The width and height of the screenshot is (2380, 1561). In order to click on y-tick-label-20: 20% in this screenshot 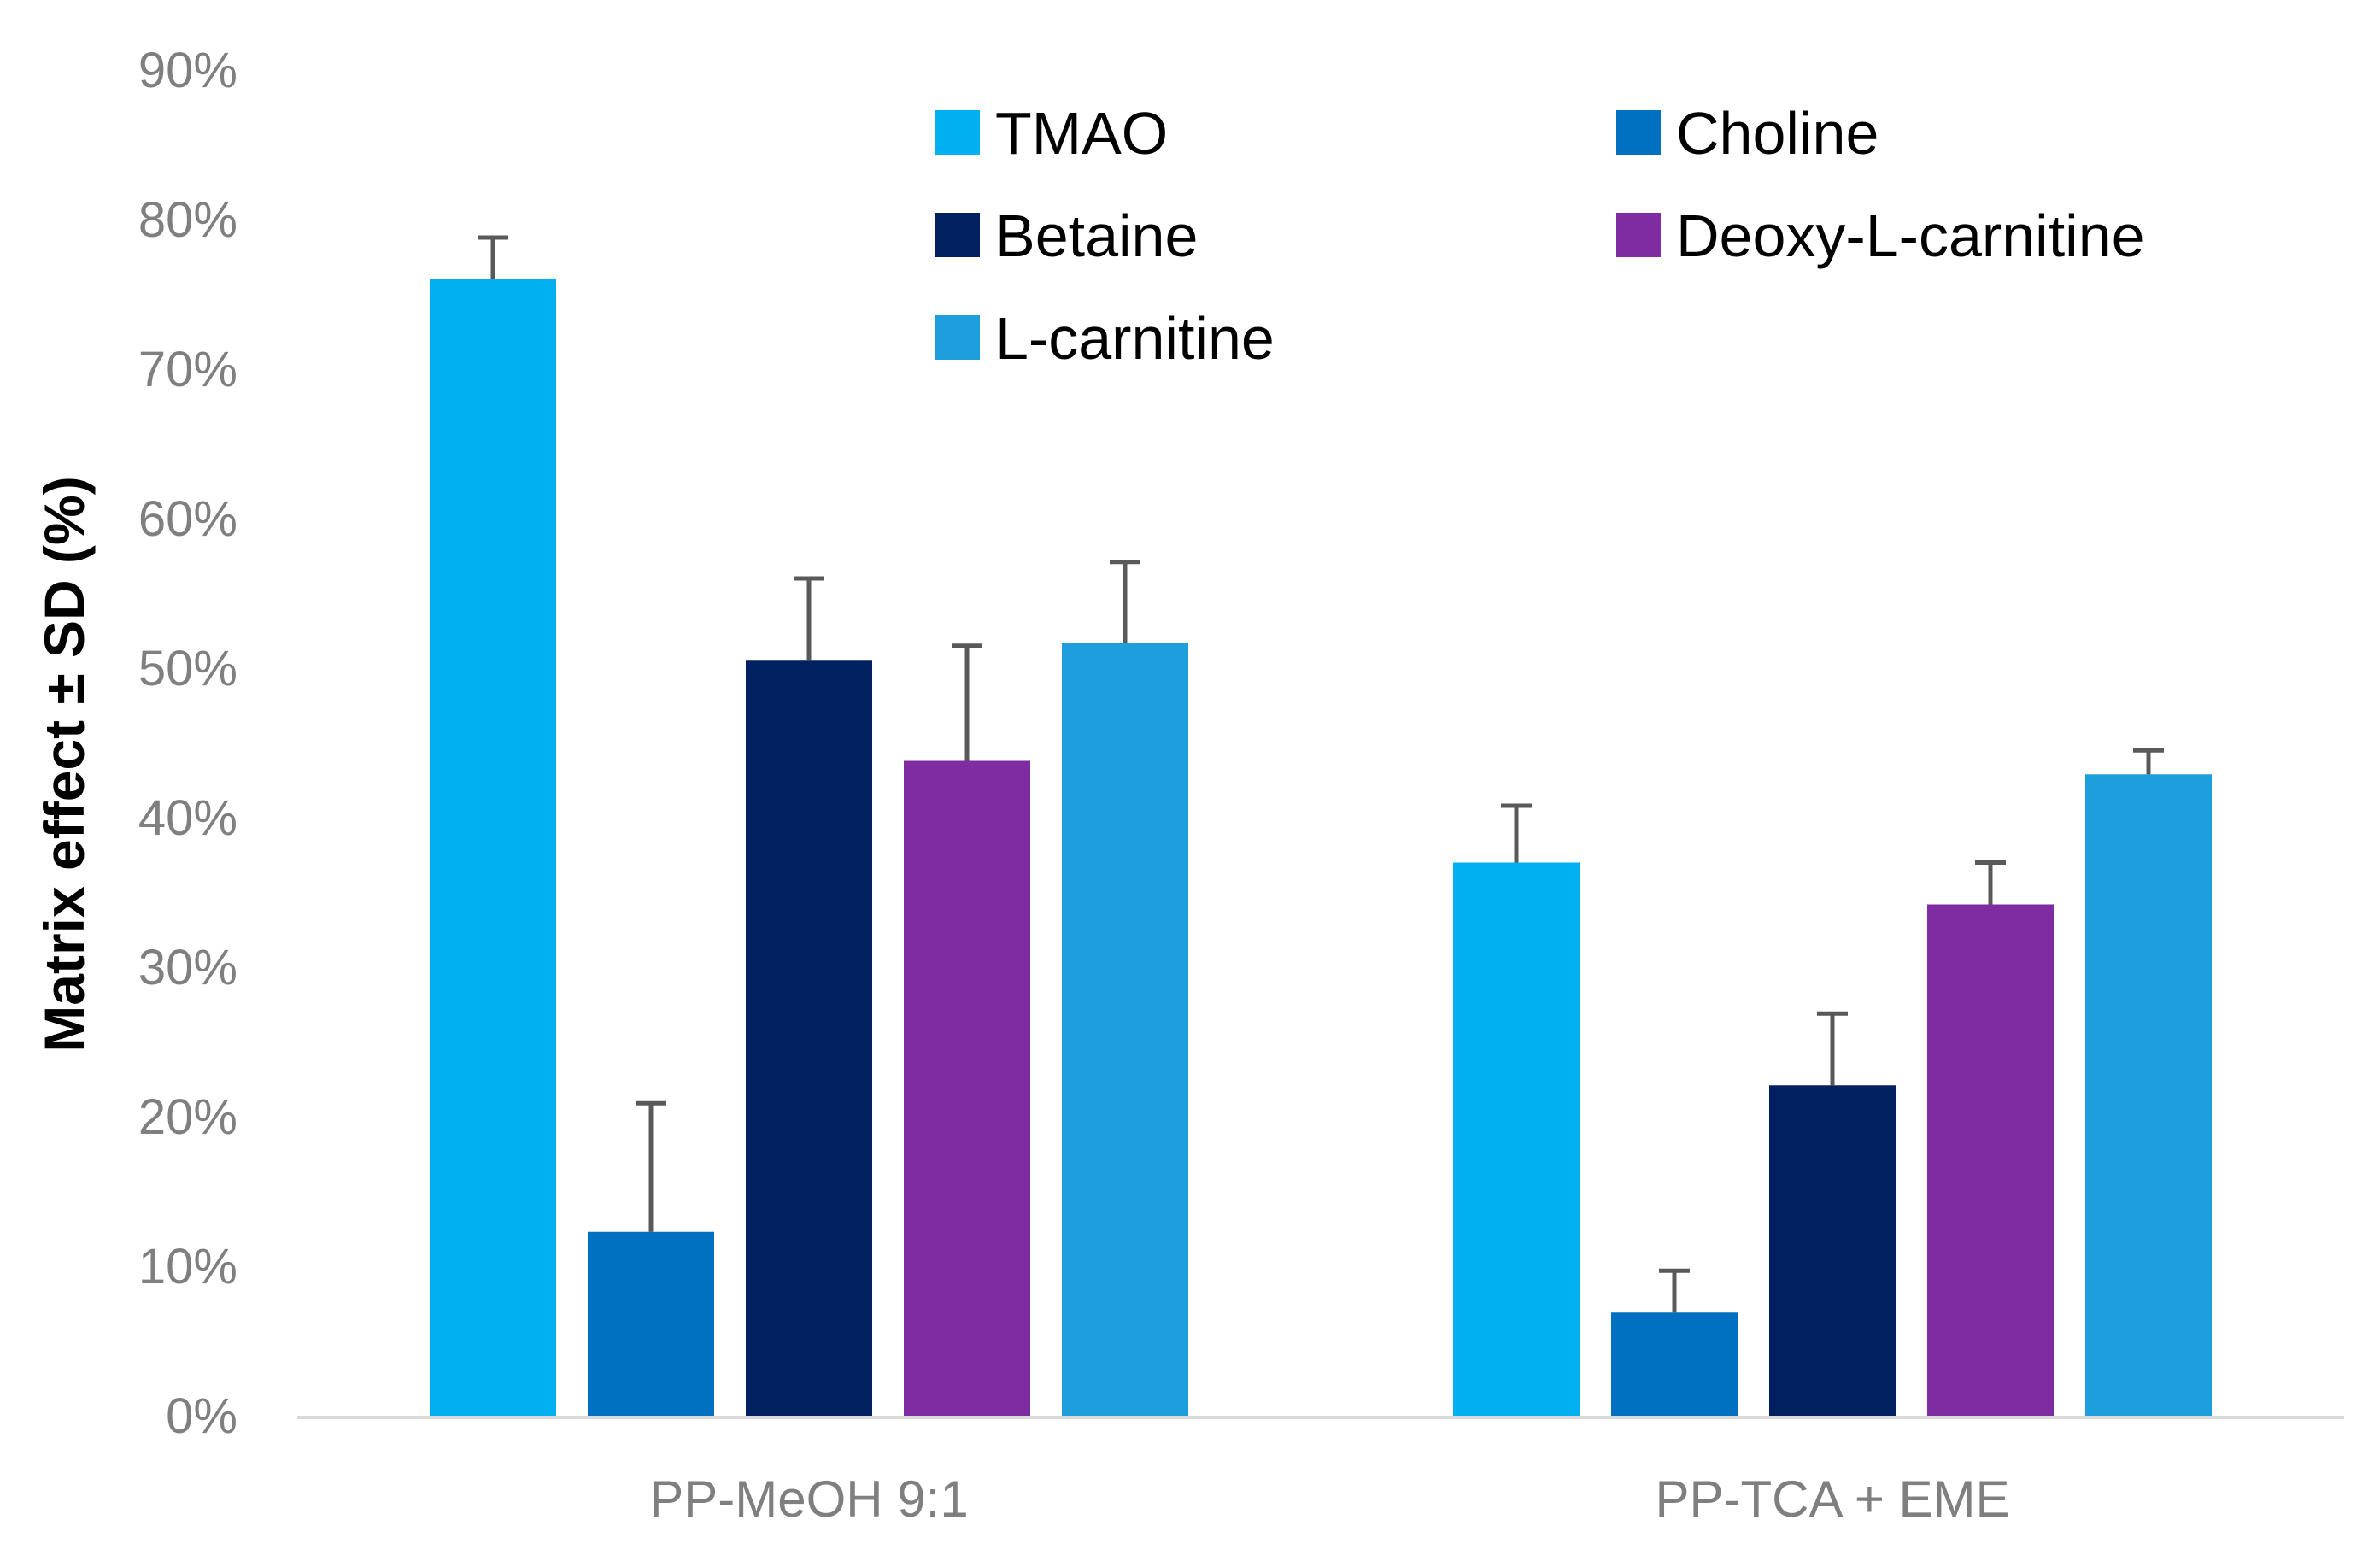, I will do `click(188, 1117)`.